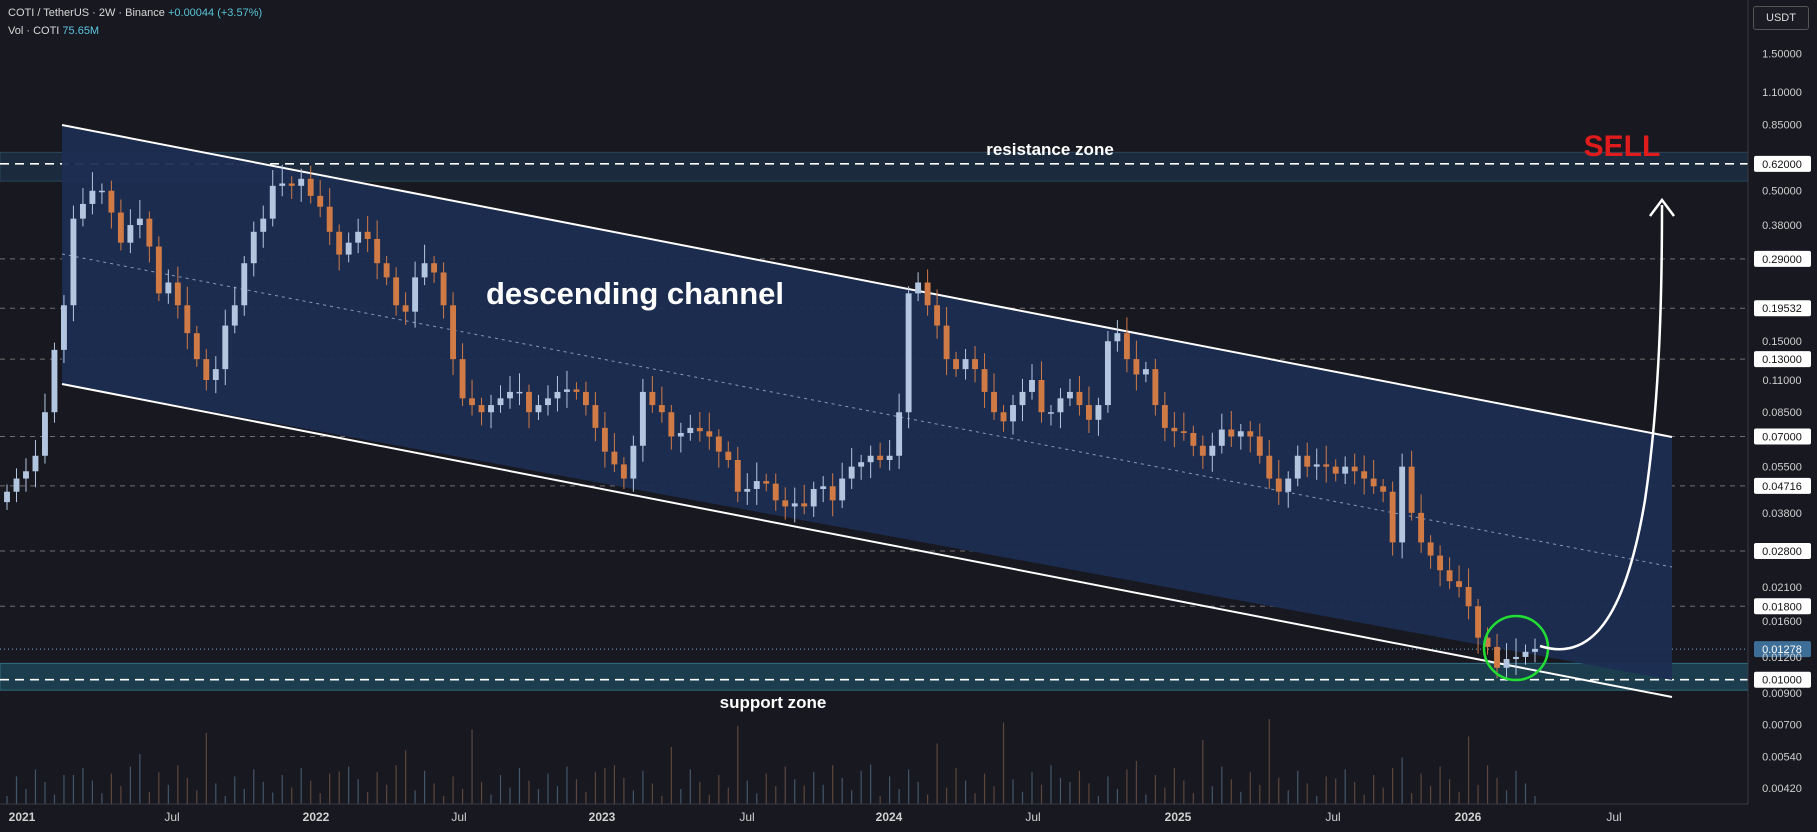  Describe the element at coordinates (1781, 18) in the screenshot. I see `currency-button: USDT` at that location.